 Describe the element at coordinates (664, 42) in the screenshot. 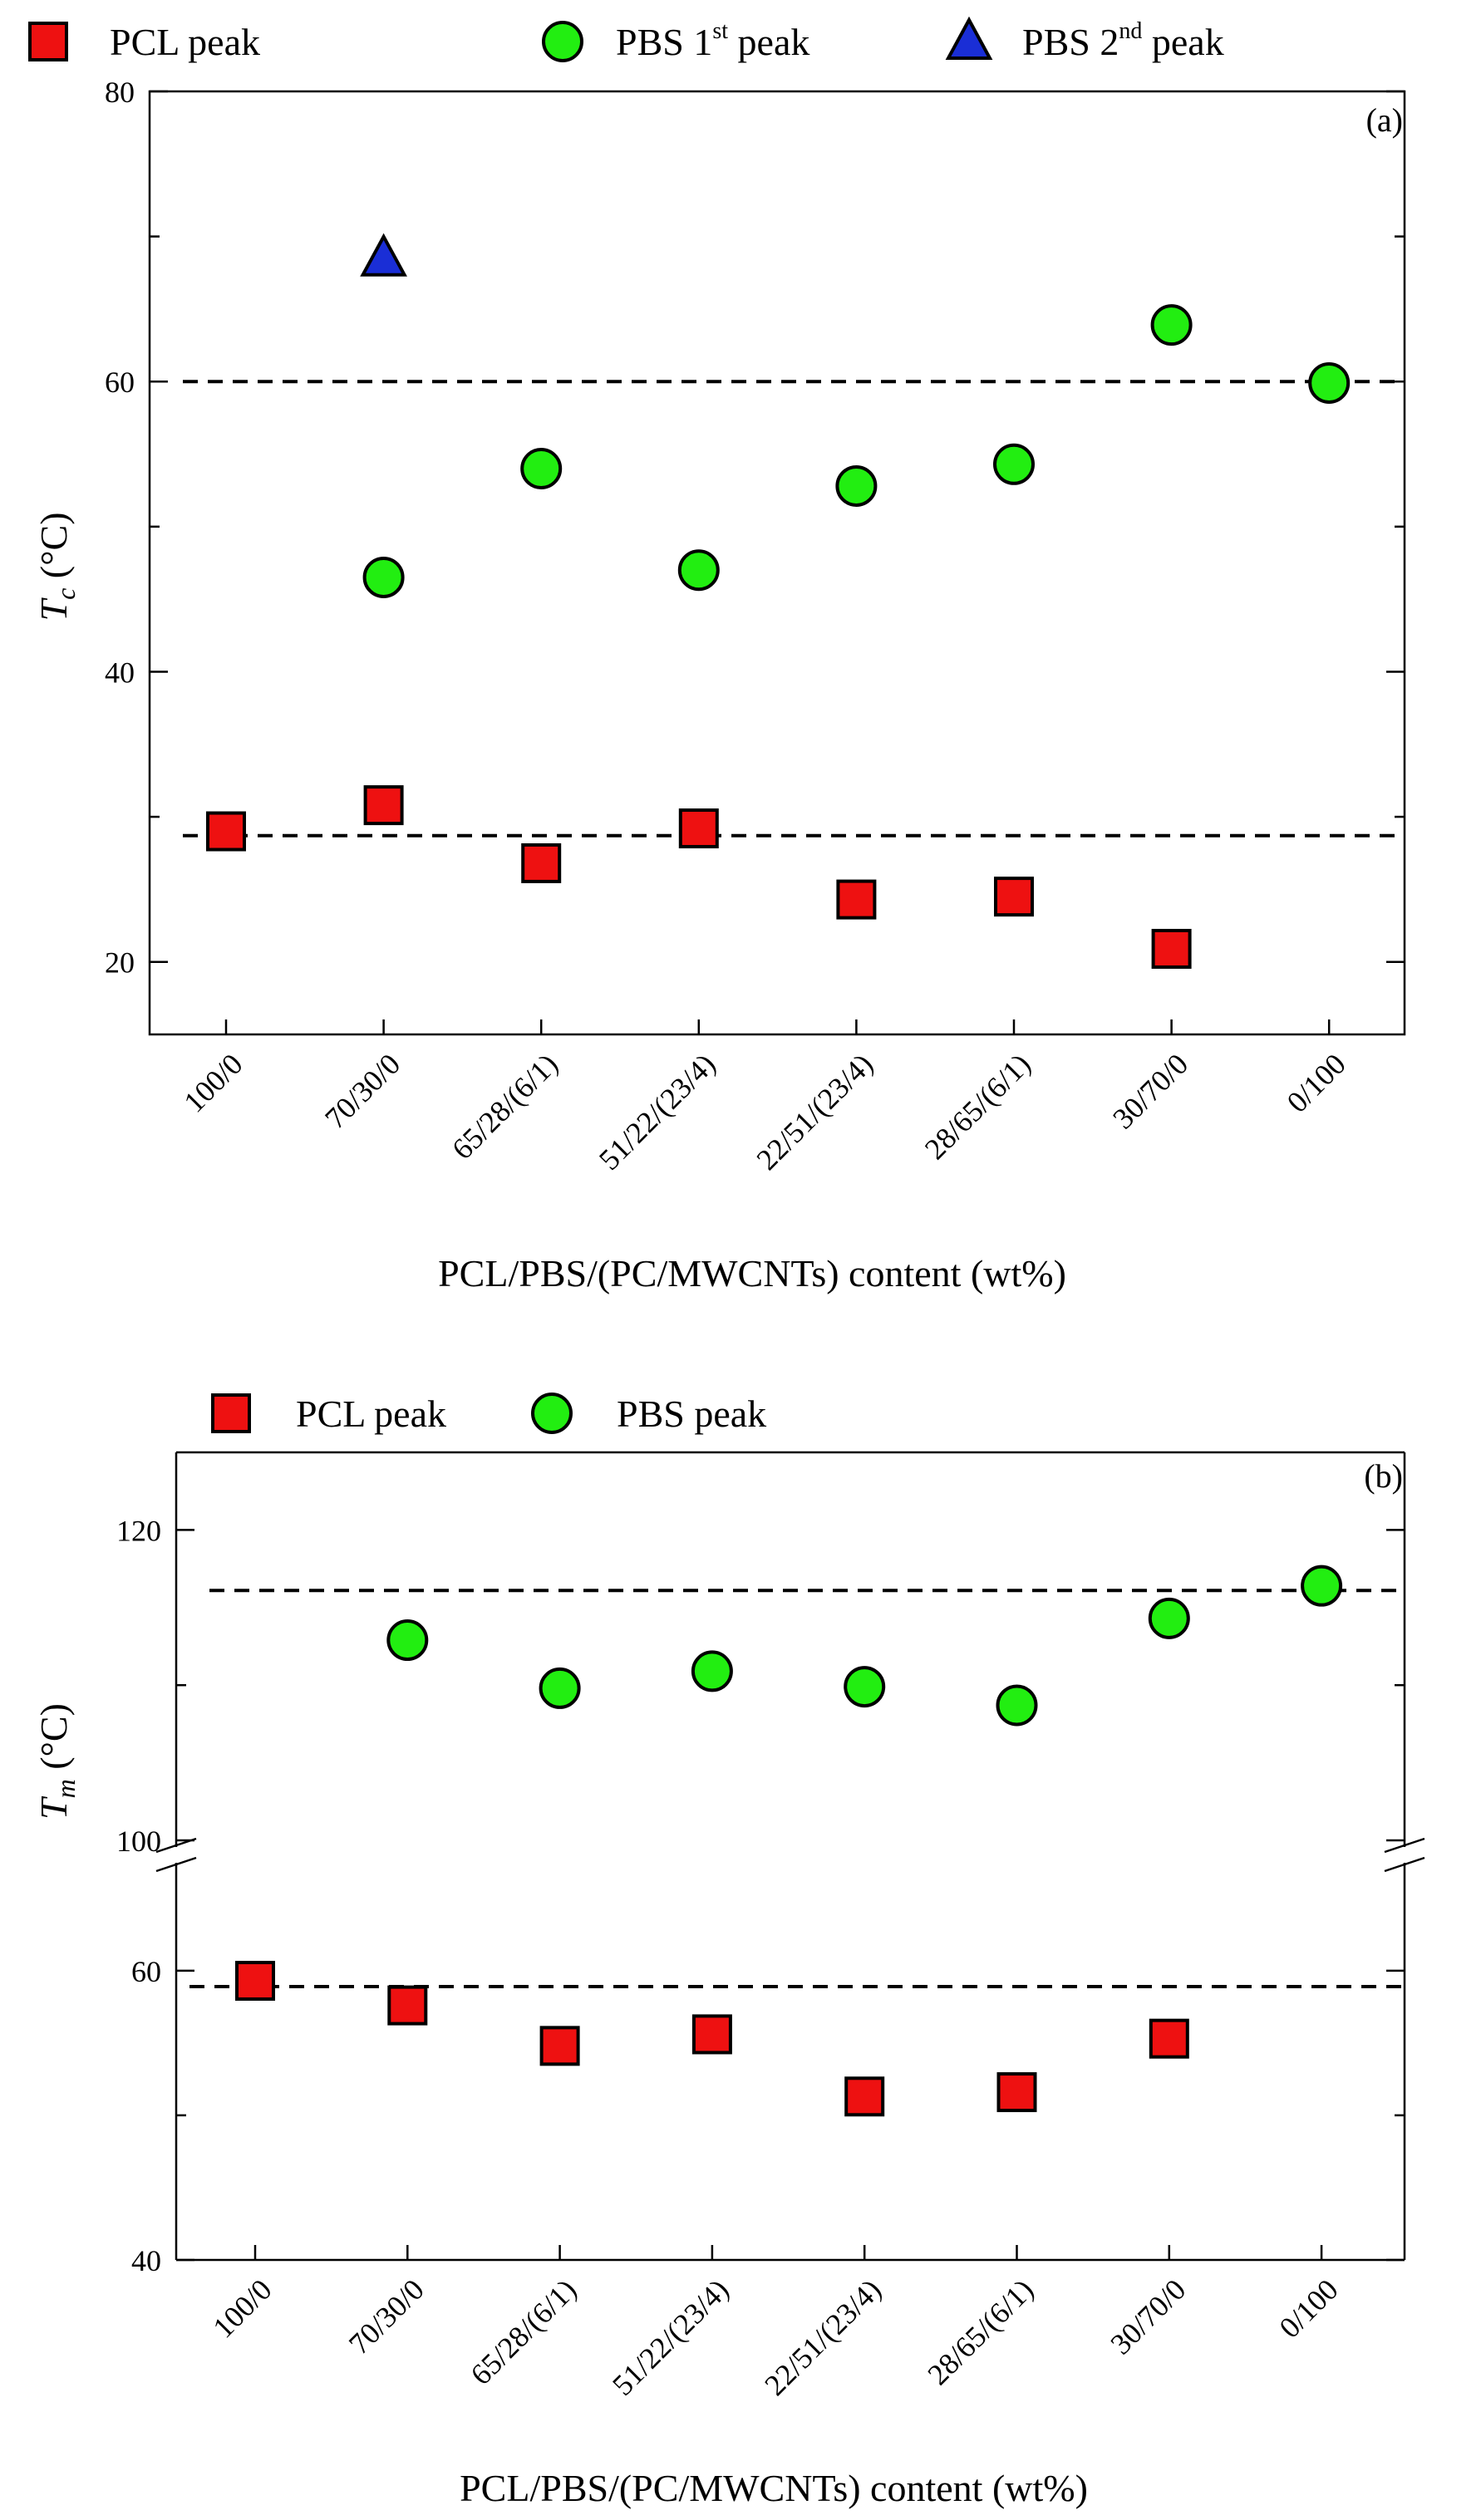

I see `legend-text: PBS 1` at that location.